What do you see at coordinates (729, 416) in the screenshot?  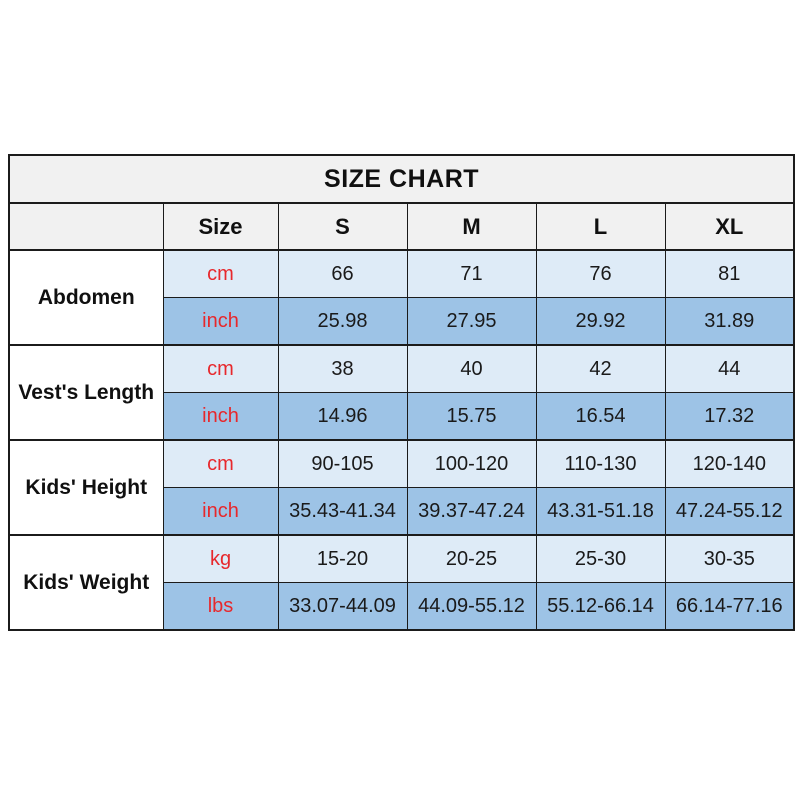 I see `value-cell: 17.32` at bounding box center [729, 416].